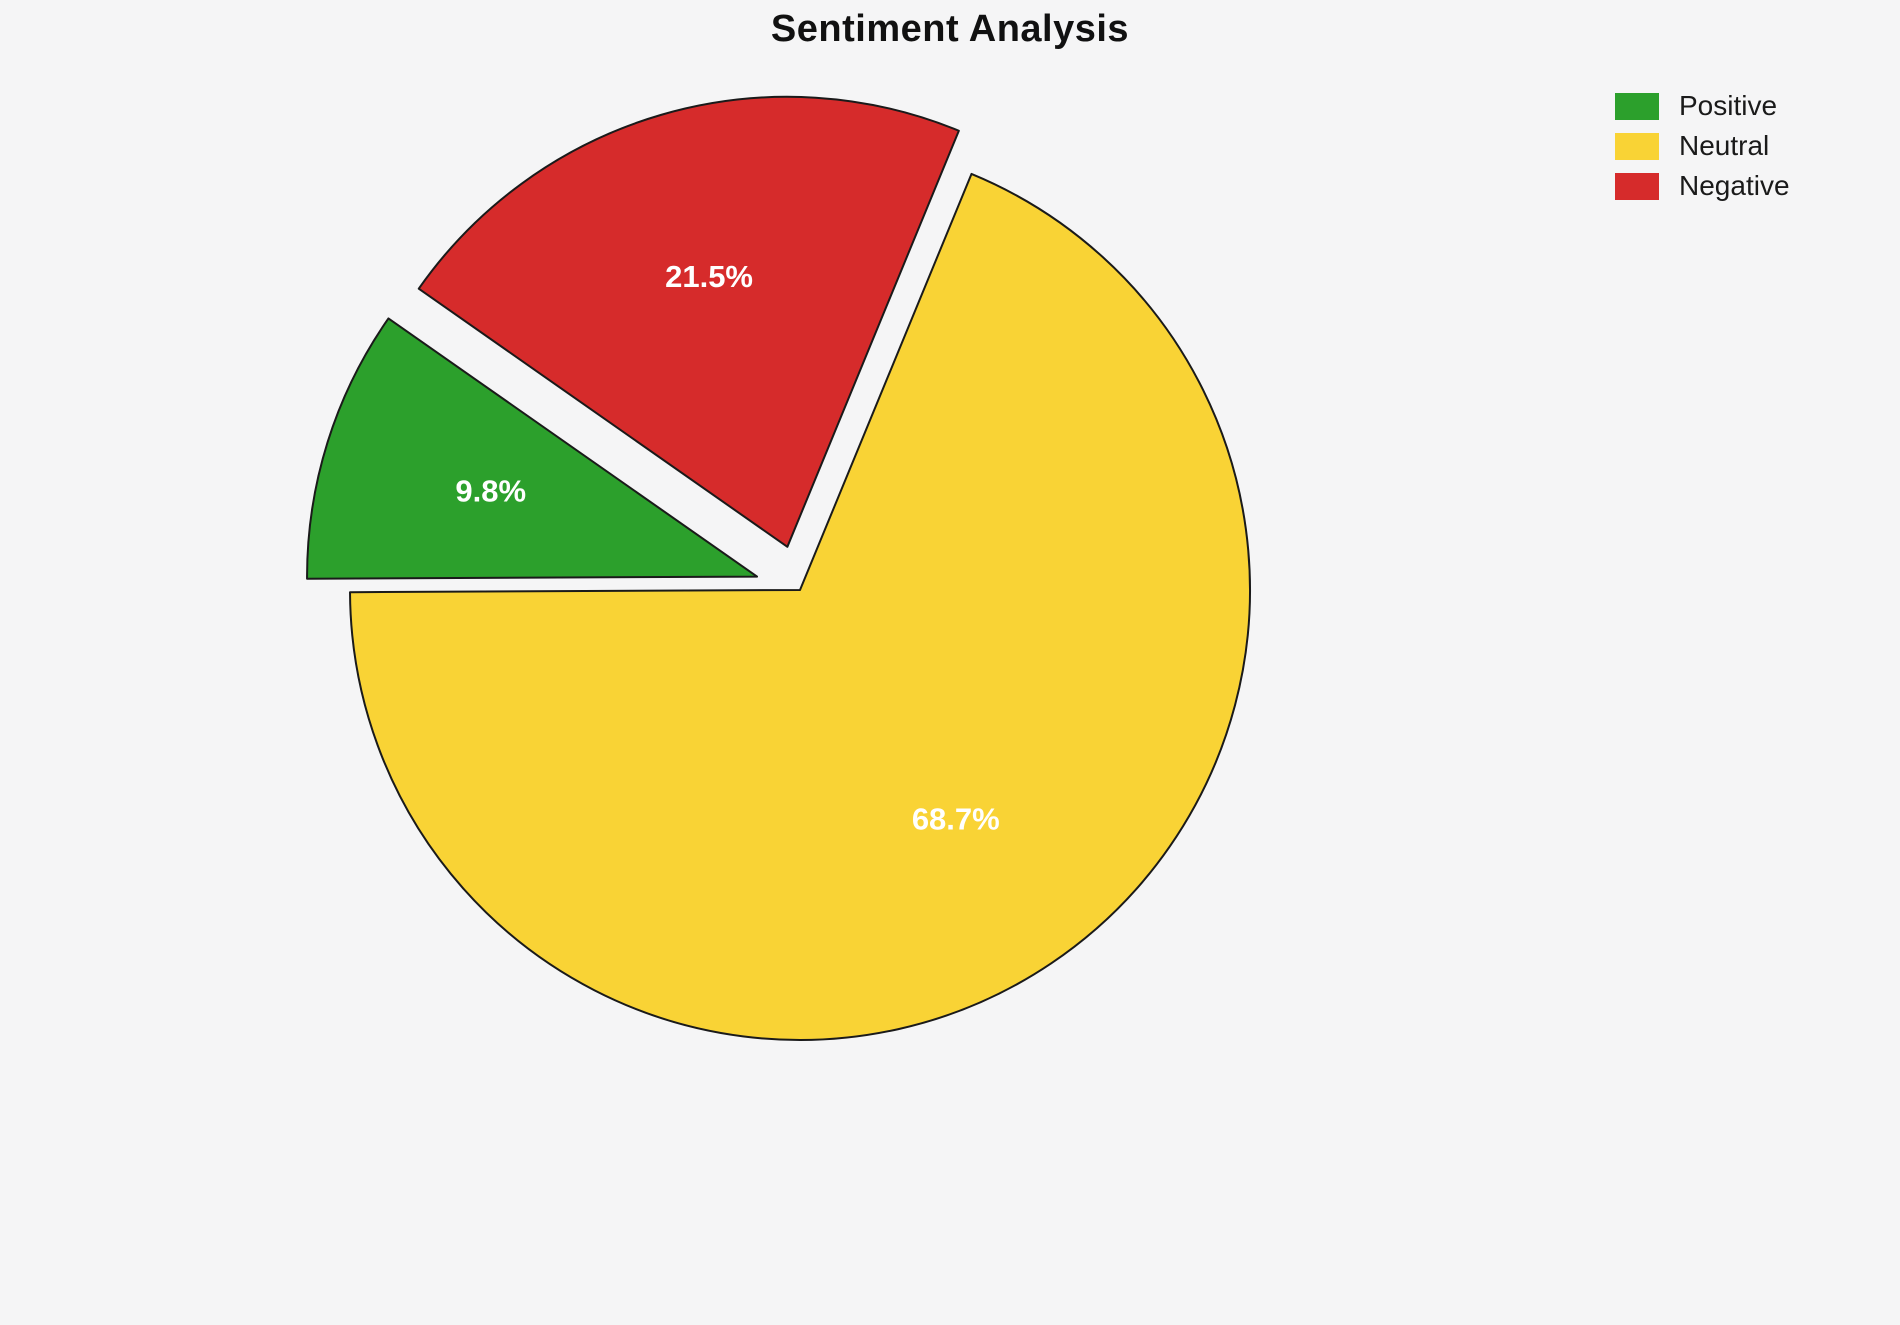 Image resolution: width=1900 pixels, height=1325 pixels. What do you see at coordinates (1637, 106) in the screenshot?
I see `legend-swatch-positive` at bounding box center [1637, 106].